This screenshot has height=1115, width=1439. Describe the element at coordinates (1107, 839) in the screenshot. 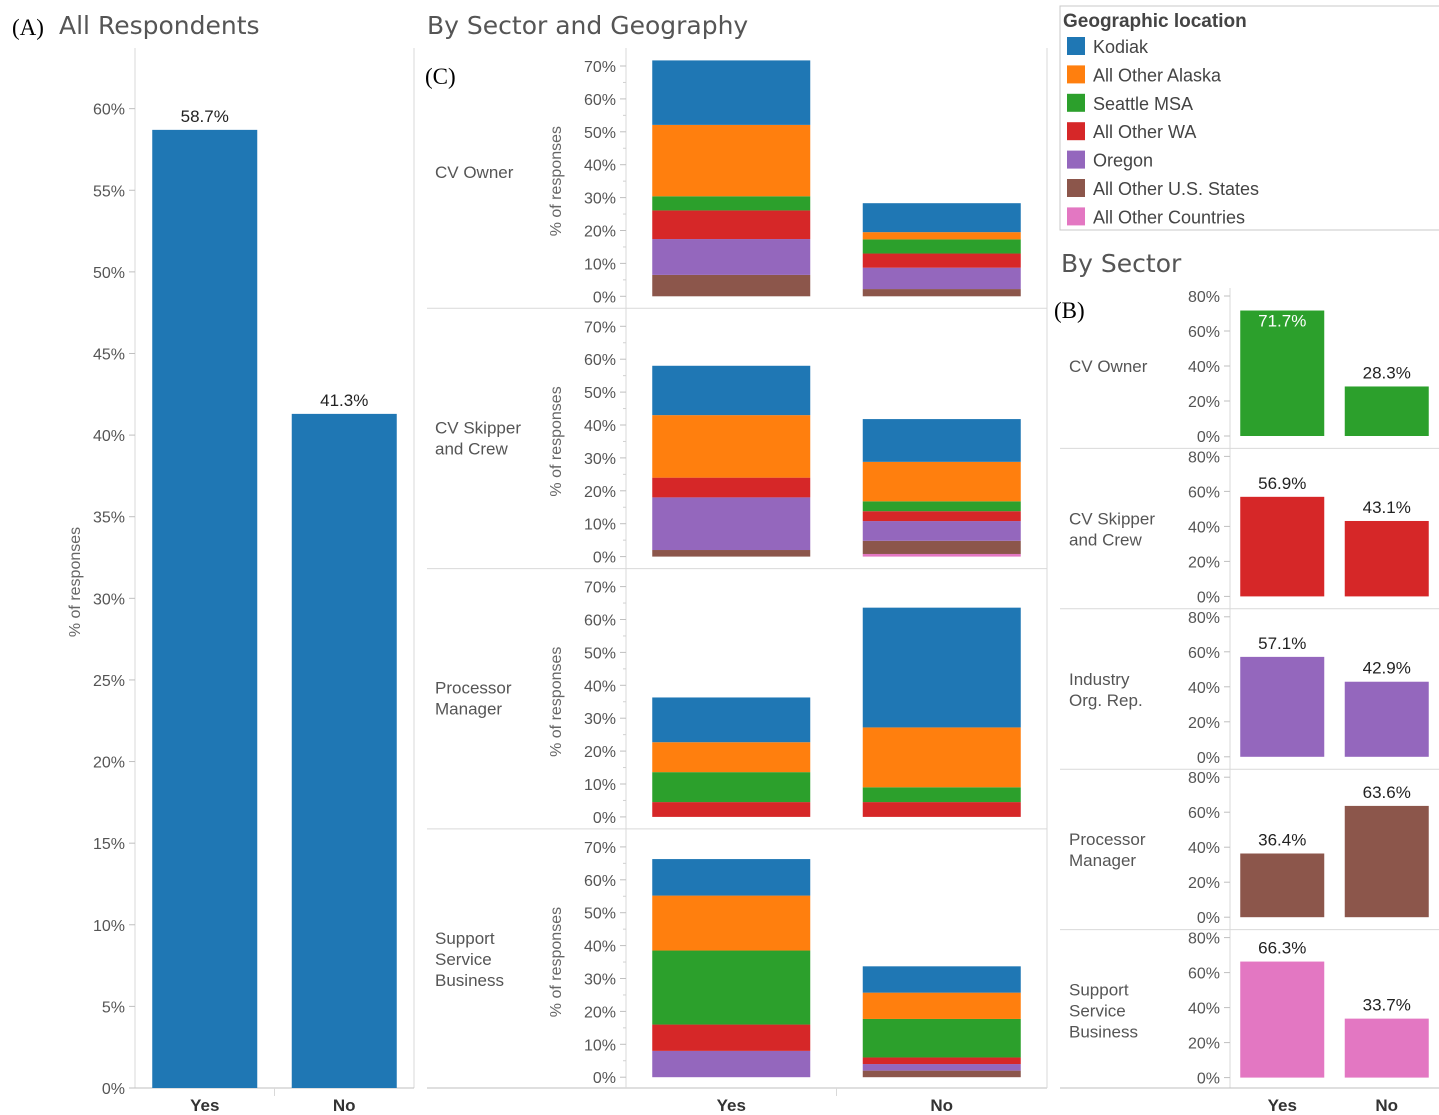

I see `row-label: Processor` at that location.